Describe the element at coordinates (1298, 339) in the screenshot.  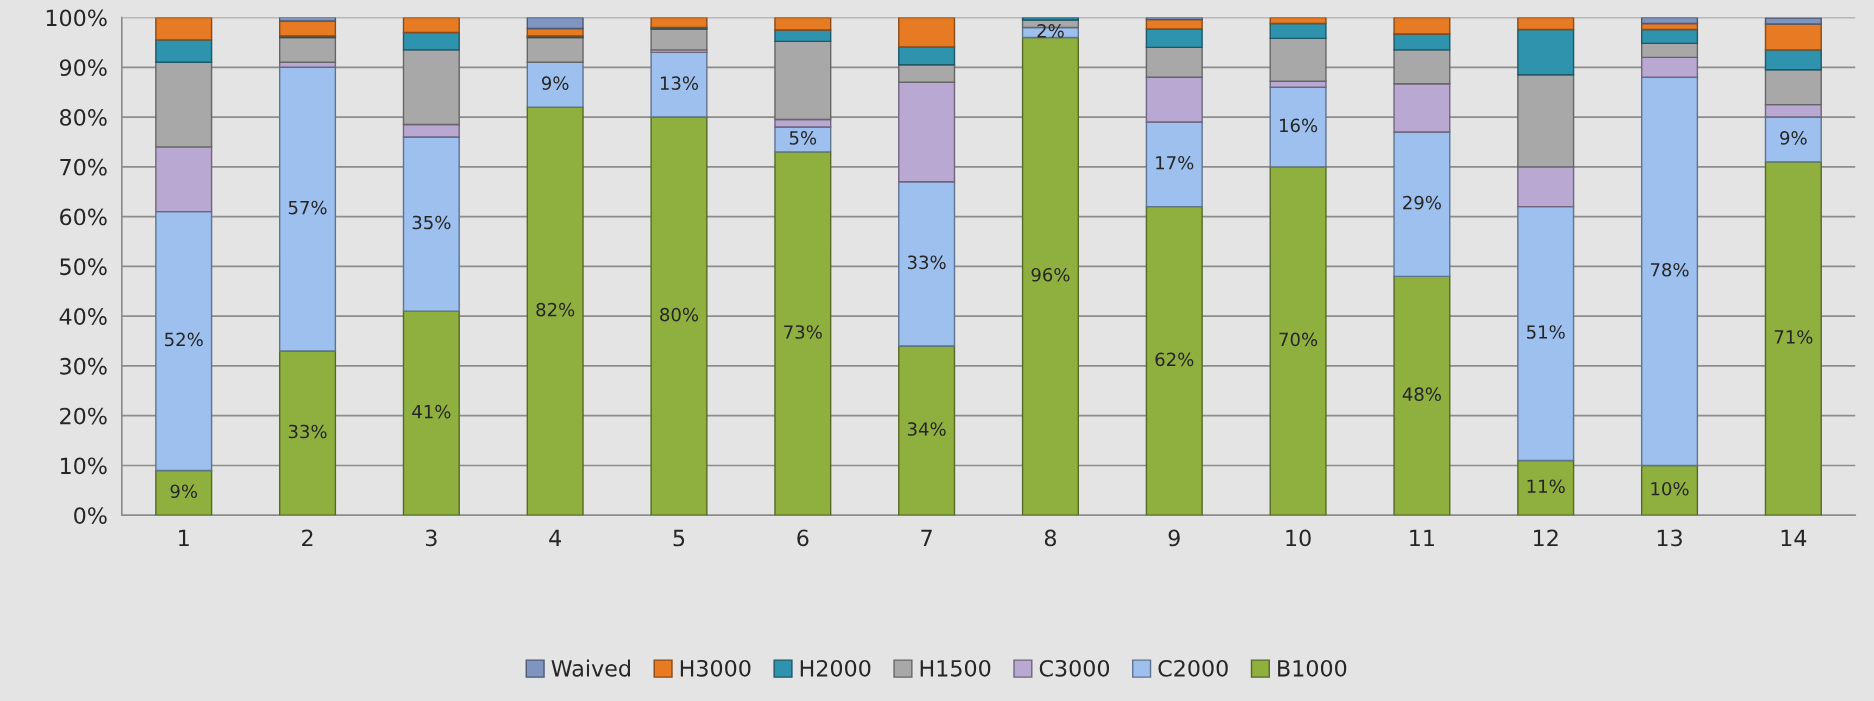
I see `data-label: 70%` at that location.